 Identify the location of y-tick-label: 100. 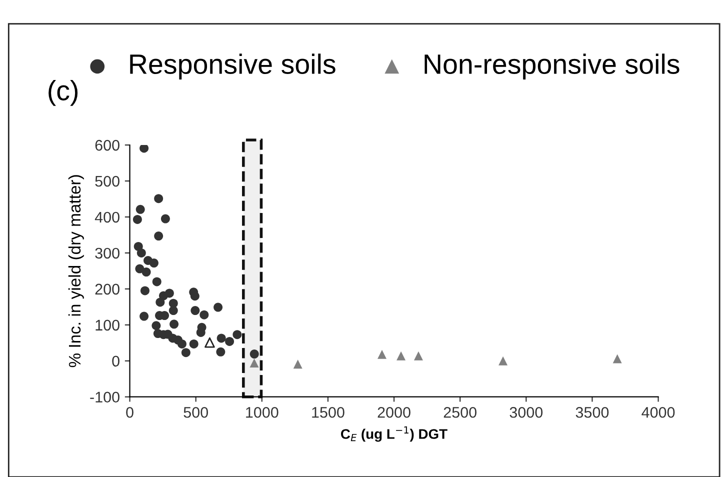
(108, 325).